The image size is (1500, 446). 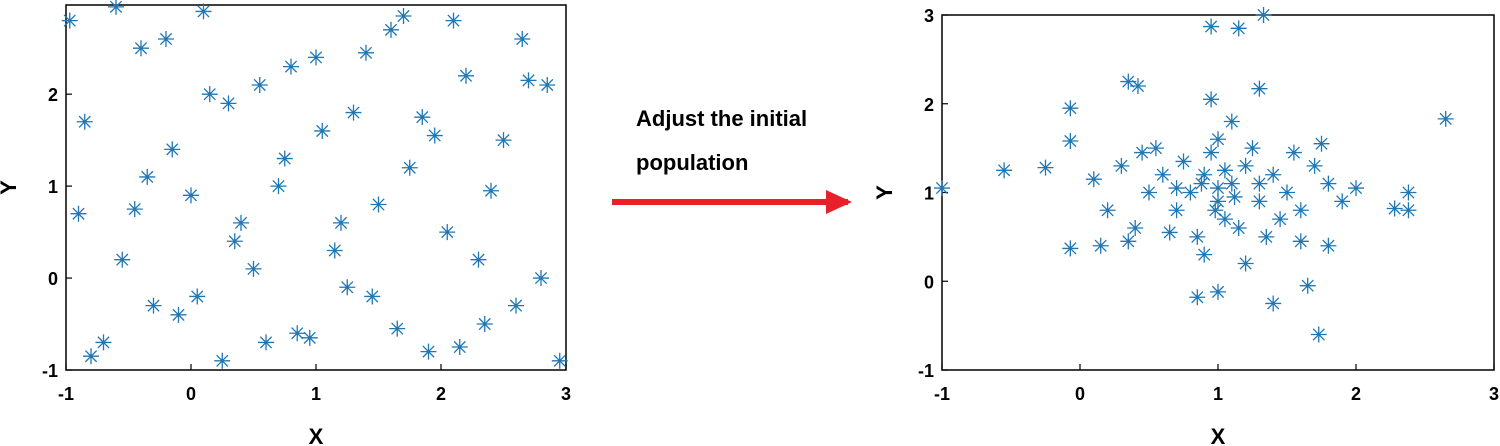 What do you see at coordinates (1080, 394) in the screenshot?
I see `x-tick-label: 0` at bounding box center [1080, 394].